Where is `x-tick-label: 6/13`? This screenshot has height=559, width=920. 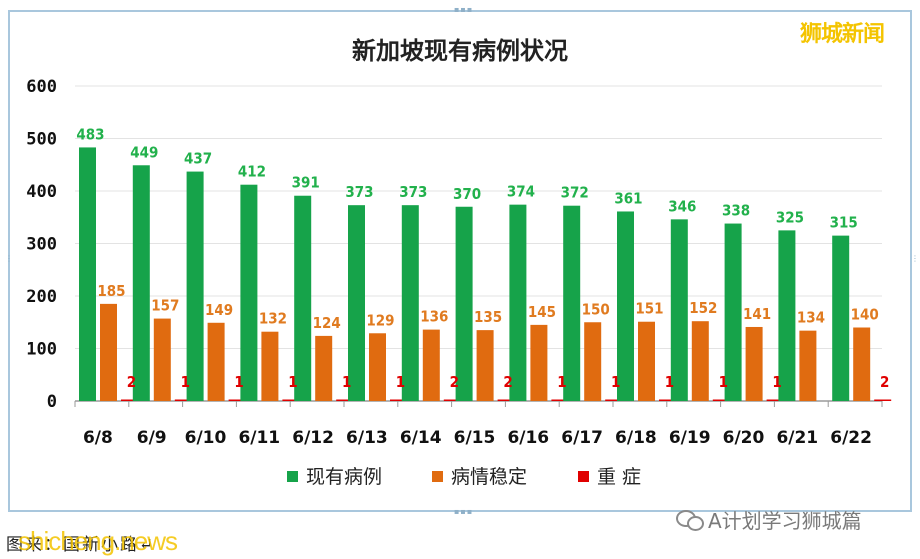 x-tick-label: 6/13 is located at coordinates (367, 438).